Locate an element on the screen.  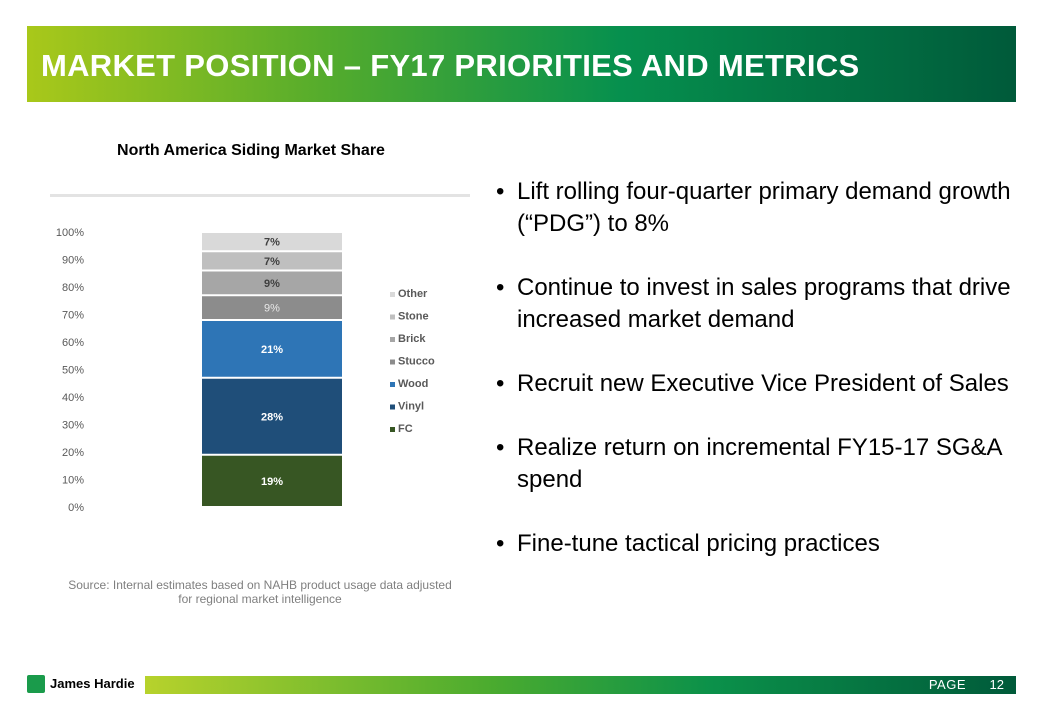
bar-segment-stone is located at coordinates (272, 261).